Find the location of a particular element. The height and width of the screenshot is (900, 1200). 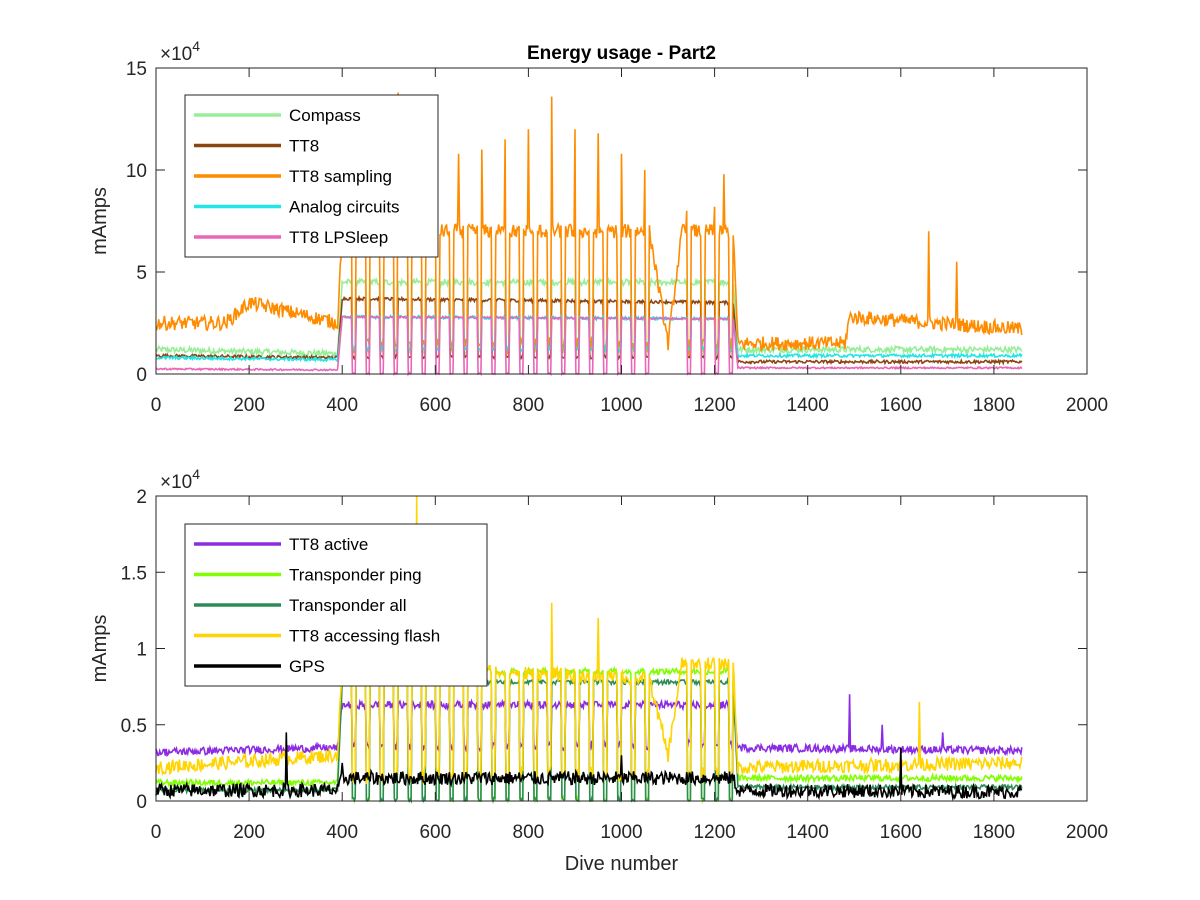

legend-entry: TT8 LPSleep is located at coordinates (338, 237).